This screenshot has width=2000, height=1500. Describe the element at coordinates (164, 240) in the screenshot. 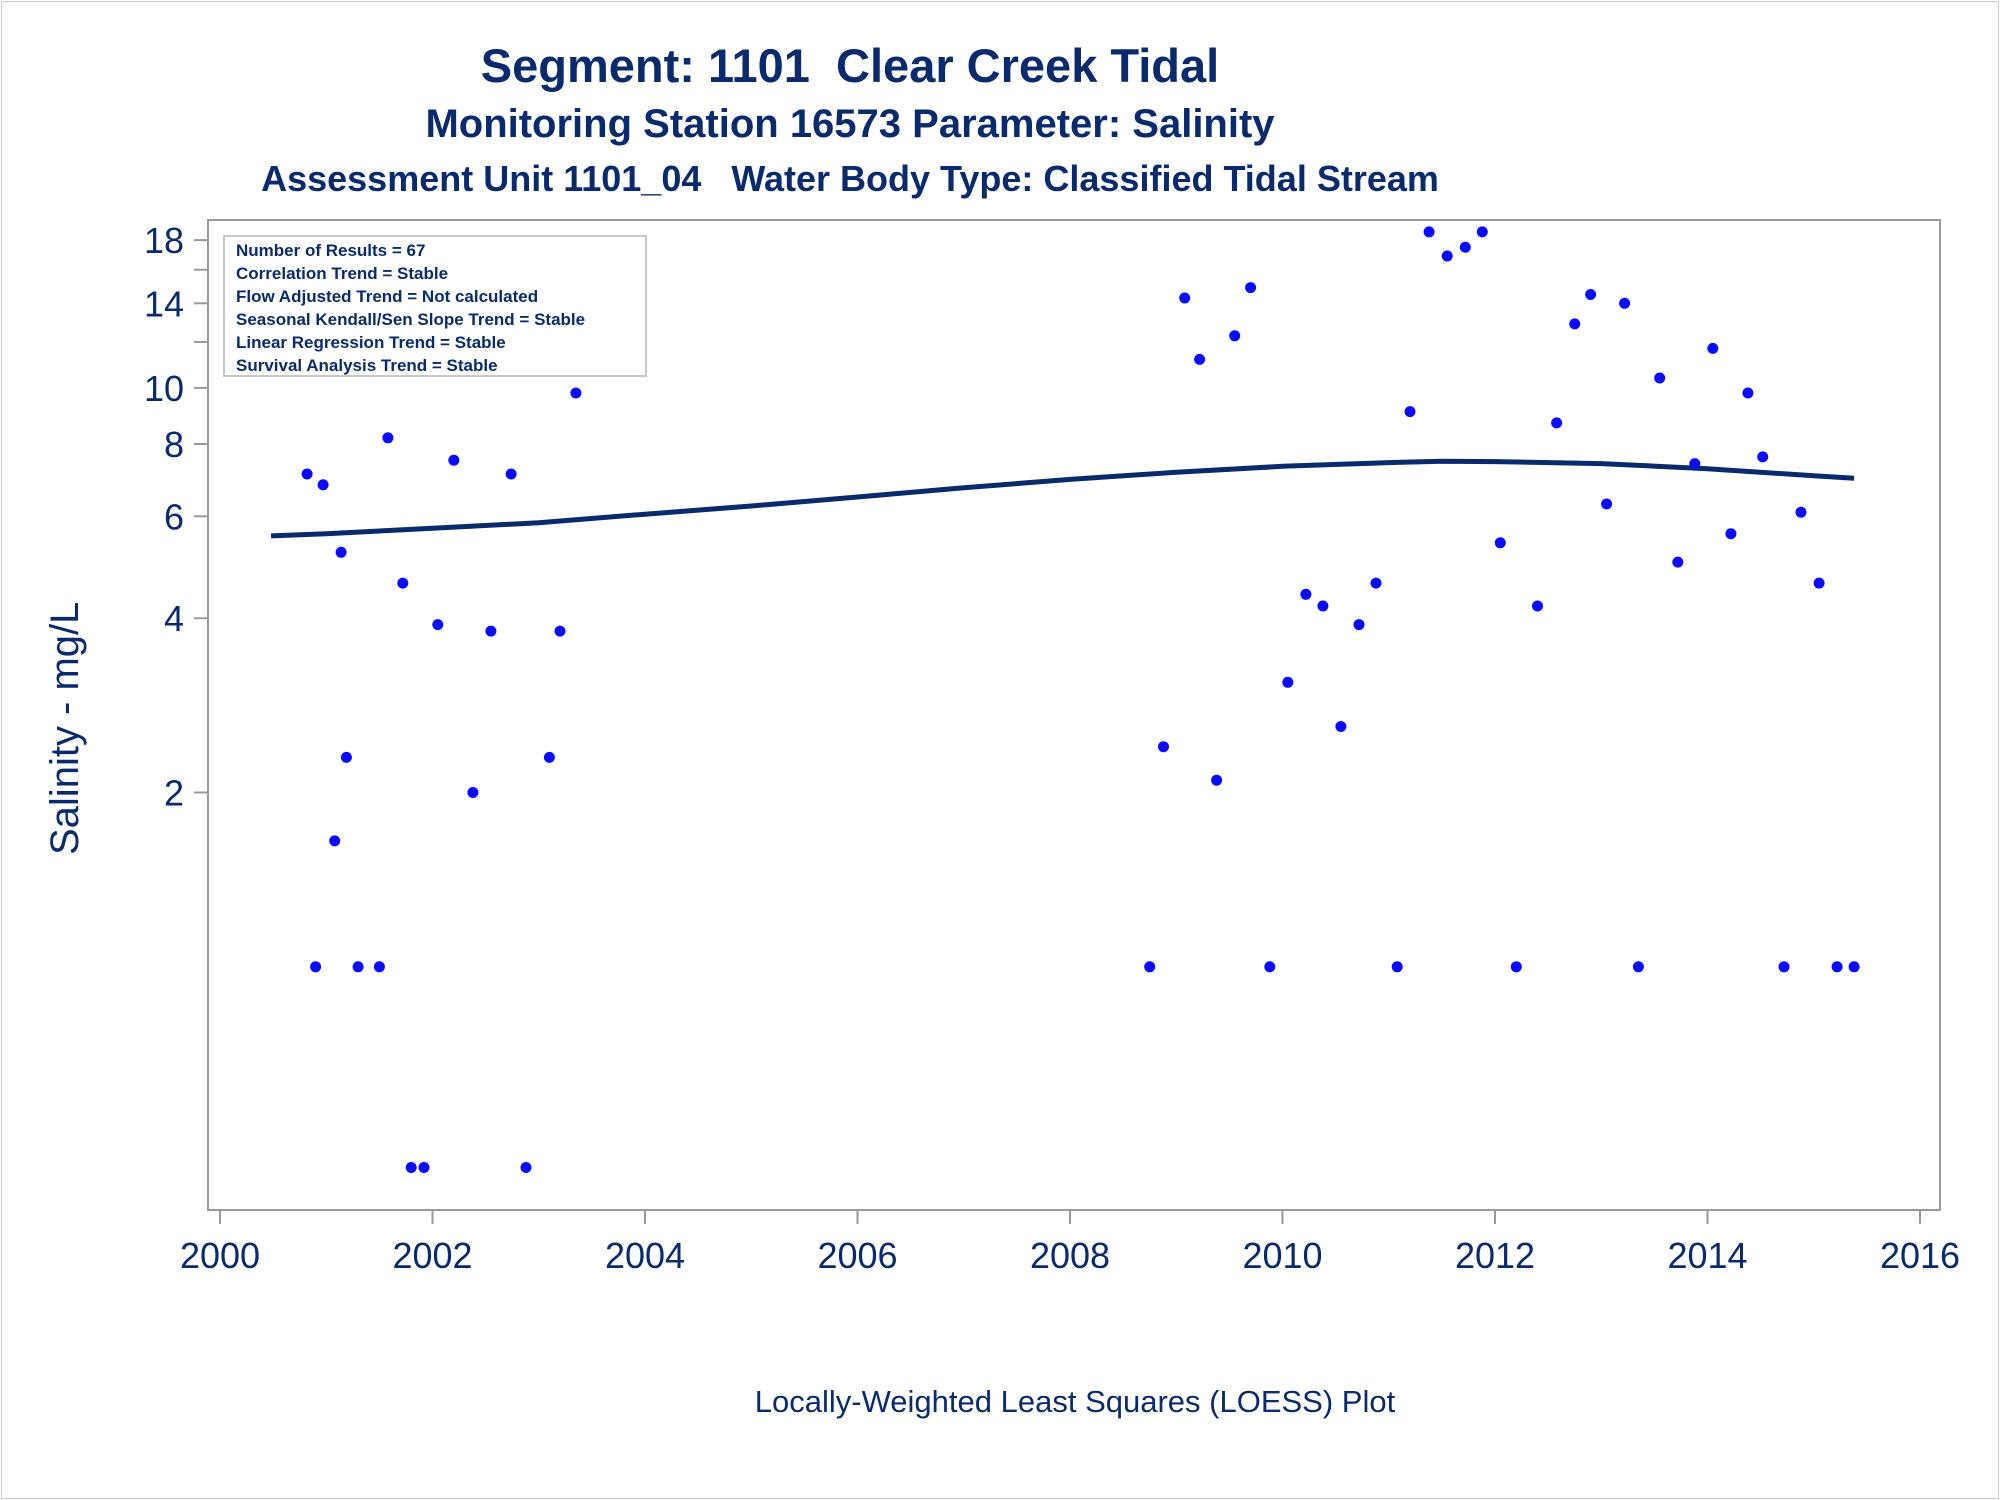

I see `y-tick-label: 18` at that location.